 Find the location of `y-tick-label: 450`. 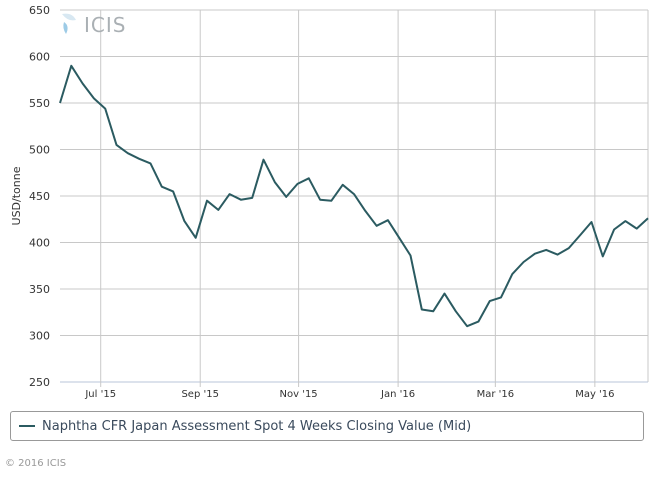

y-tick-label: 450 is located at coordinates (39, 196).